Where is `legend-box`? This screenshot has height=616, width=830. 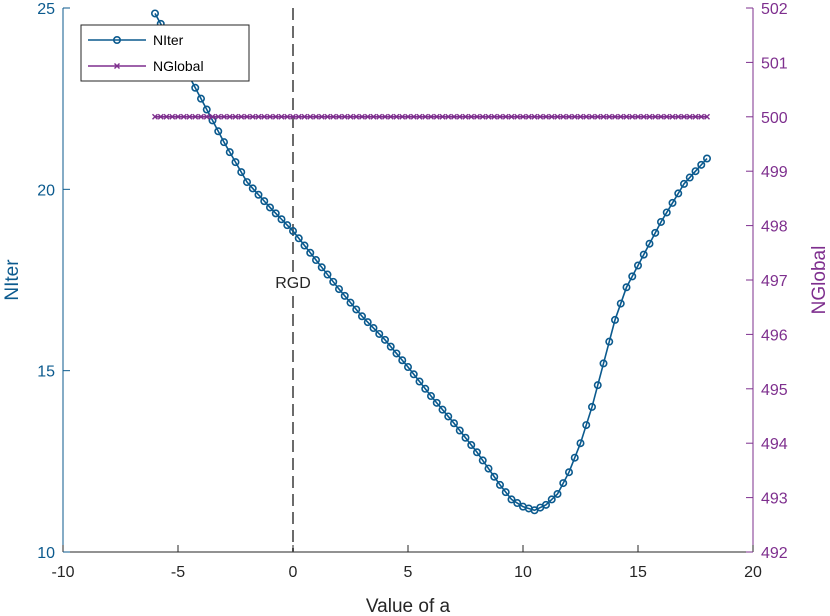
legend-box is located at coordinates (165, 53).